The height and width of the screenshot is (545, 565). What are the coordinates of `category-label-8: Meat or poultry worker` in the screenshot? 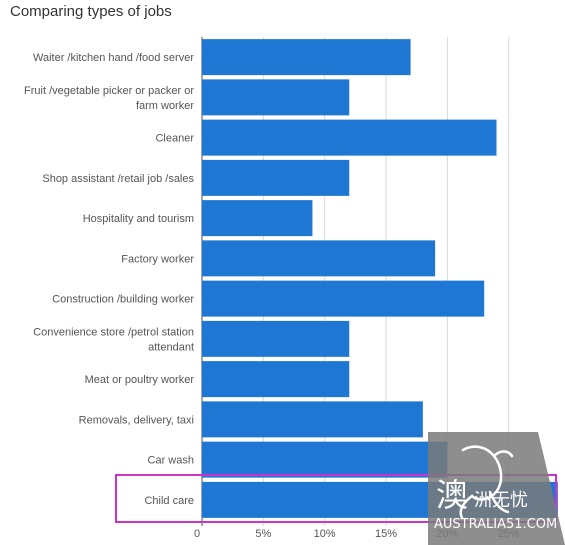 It's located at (140, 380).